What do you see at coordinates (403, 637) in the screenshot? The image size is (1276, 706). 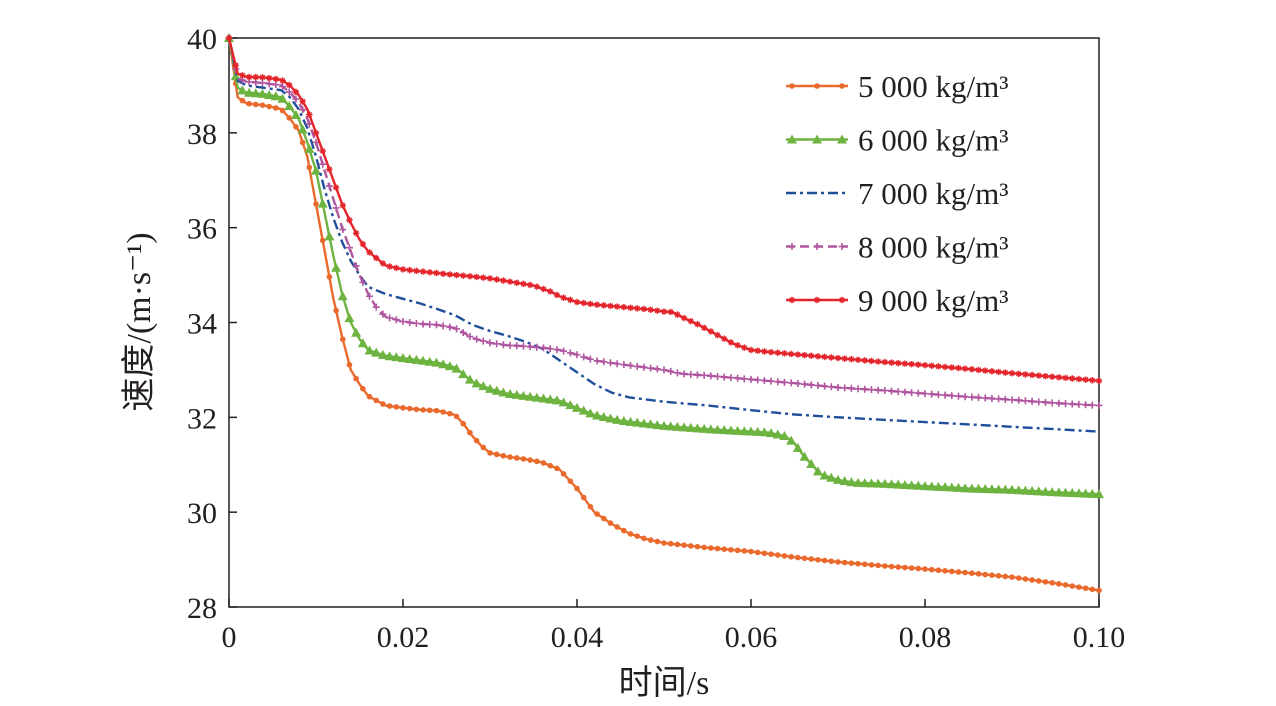 I see `x-tick-label: 0.02` at bounding box center [403, 637].